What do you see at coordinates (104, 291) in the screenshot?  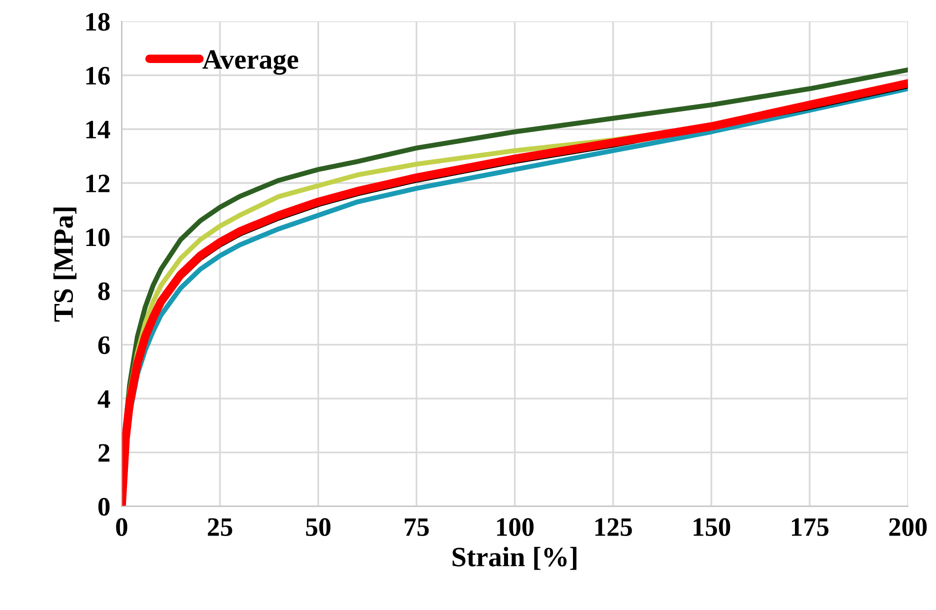 I see `y-tick-label: 8` at bounding box center [104, 291].